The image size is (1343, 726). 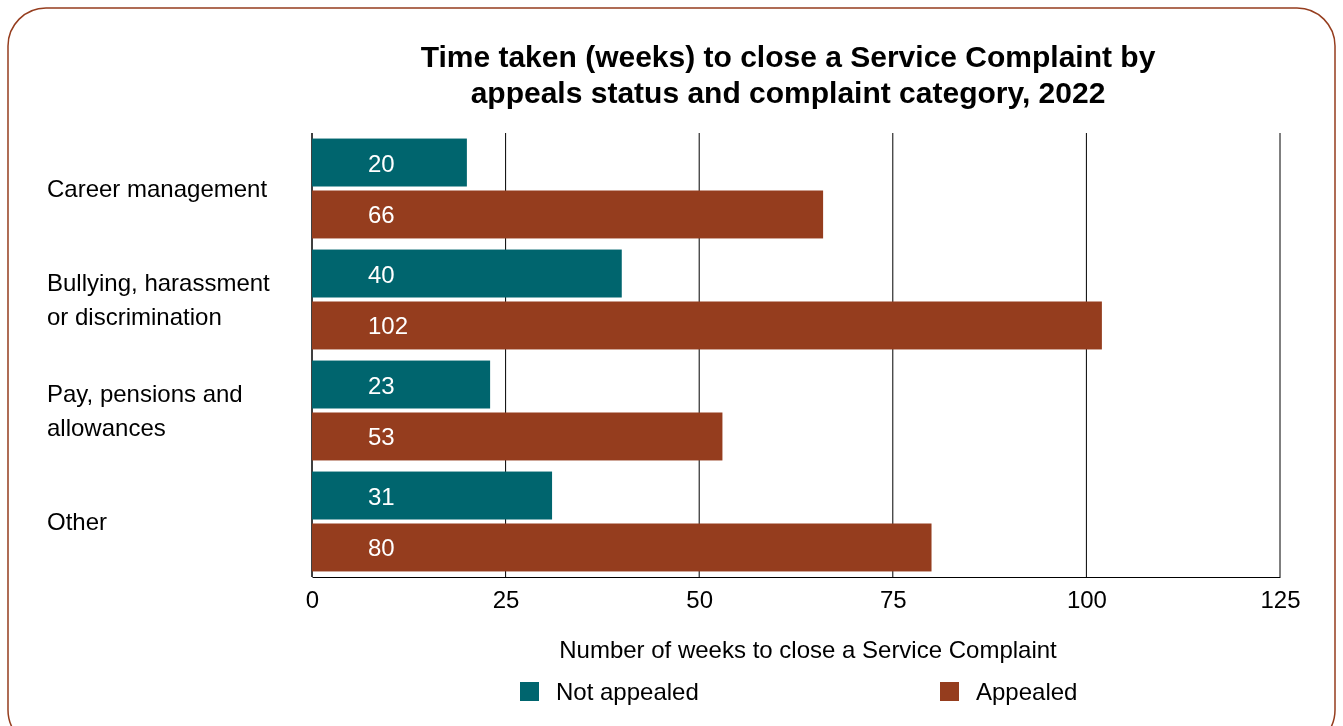 What do you see at coordinates (700, 600) in the screenshot?
I see `x-tick-label: 50` at bounding box center [700, 600].